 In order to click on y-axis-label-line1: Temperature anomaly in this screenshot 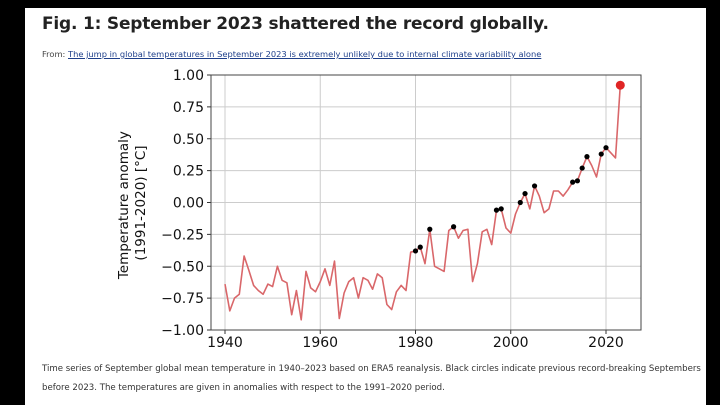, I will do `click(124, 205)`.